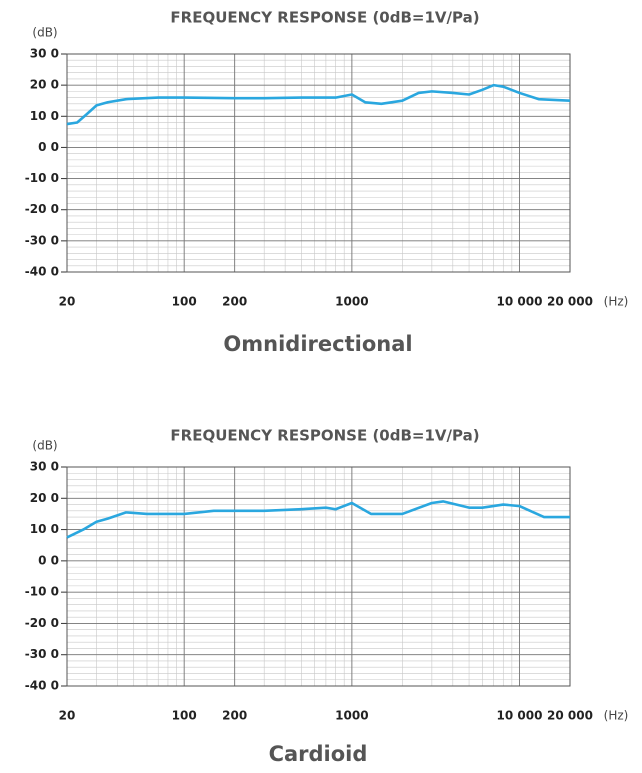 Image resolution: width=642 pixels, height=773 pixels. What do you see at coordinates (317, 344) in the screenshot?
I see `chart-caption: Omnidirectional` at bounding box center [317, 344].